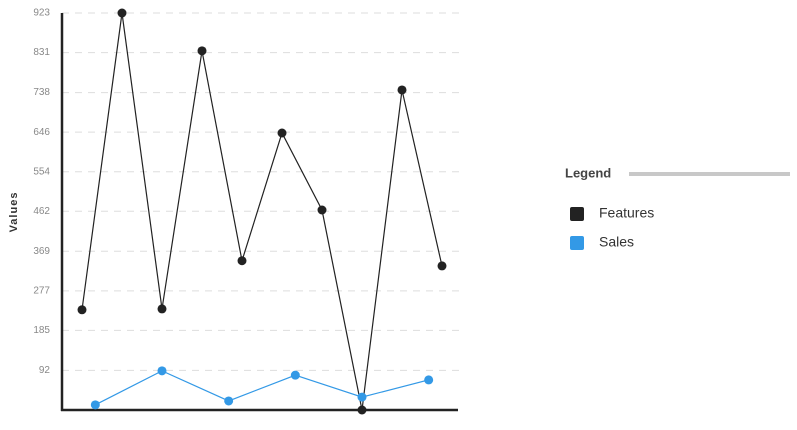  I want to click on y-tick-label: 462, so click(41, 211).